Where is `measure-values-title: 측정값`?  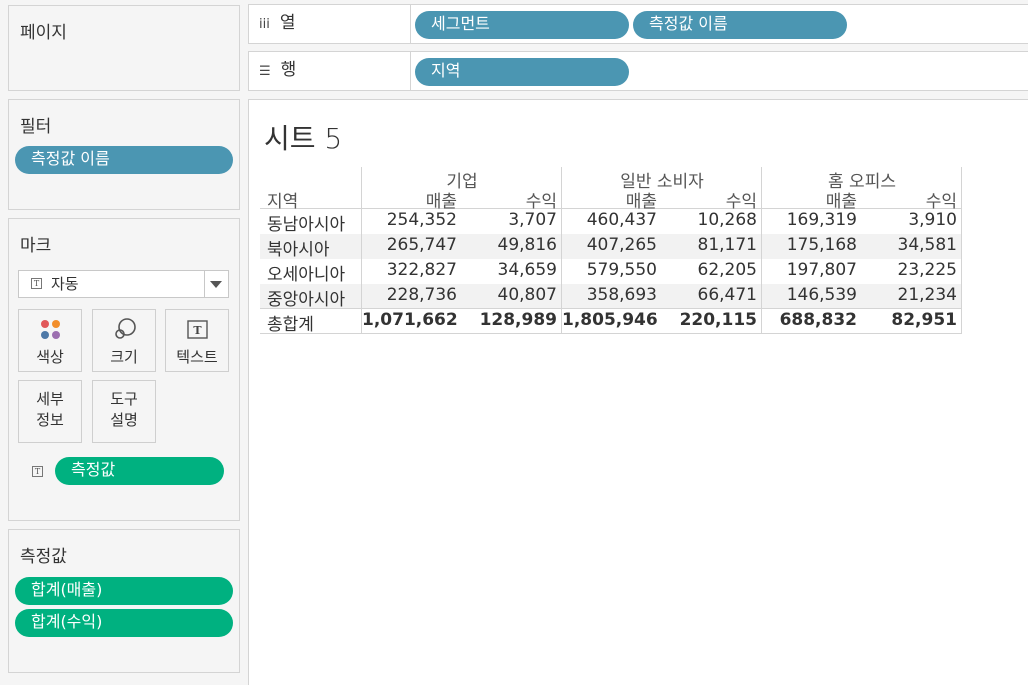 measure-values-title: 측정값 is located at coordinates (43, 557).